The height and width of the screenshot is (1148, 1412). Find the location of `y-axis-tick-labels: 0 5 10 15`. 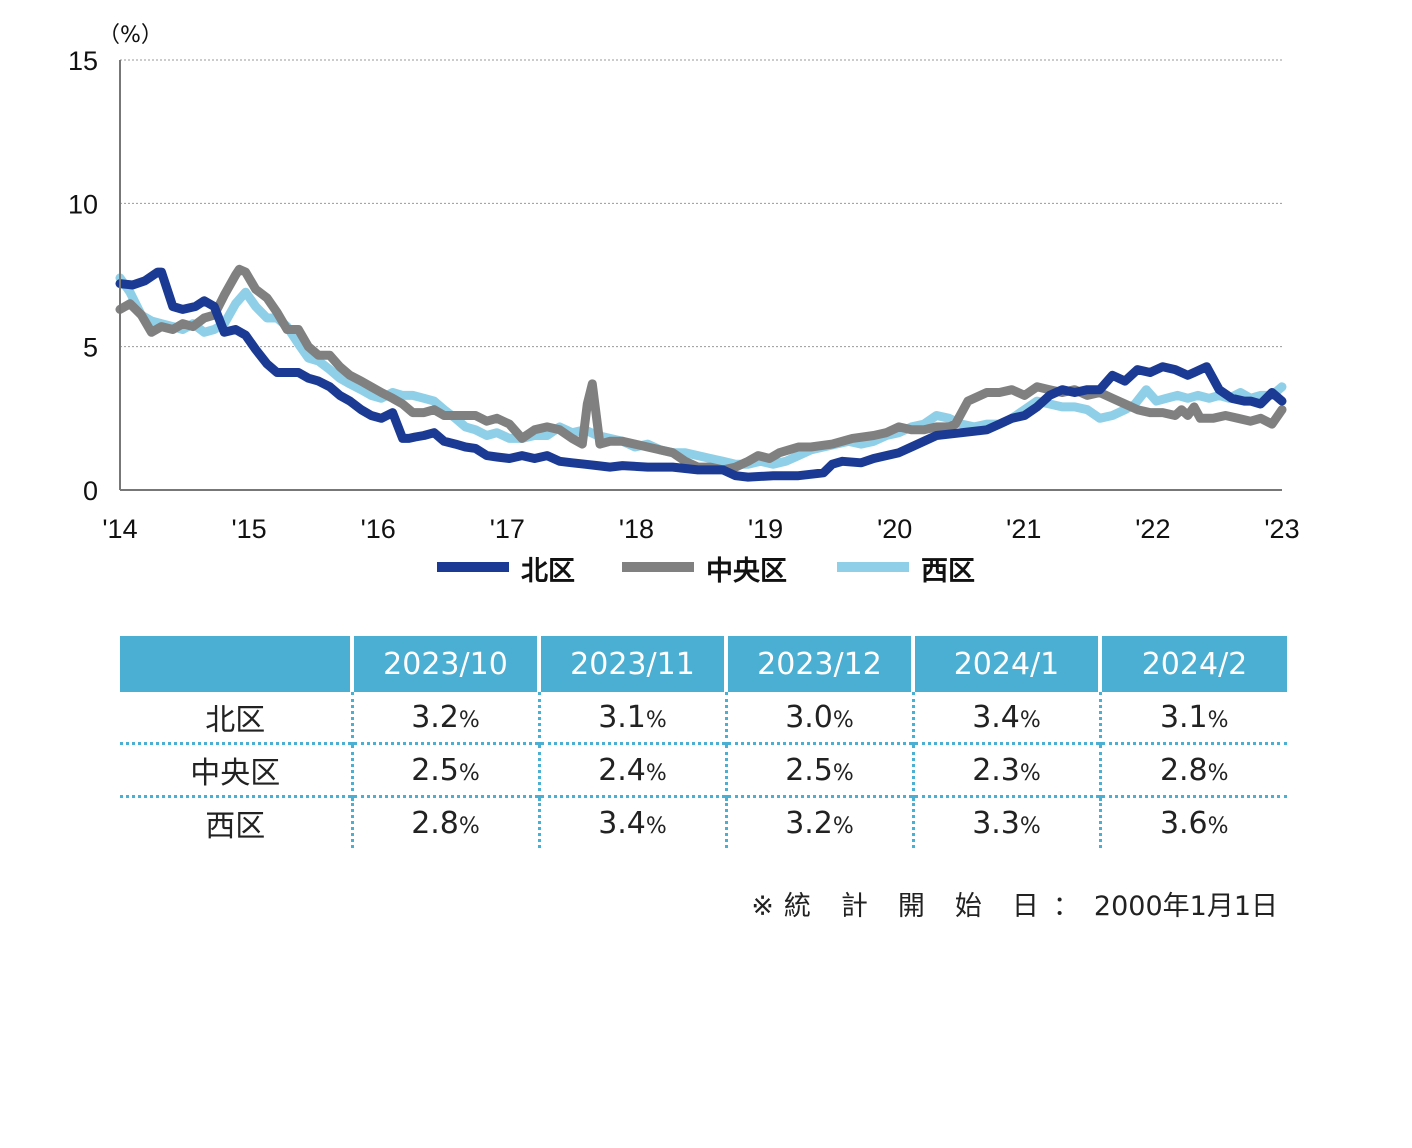

y-axis-tick-labels: 0 5 10 15 is located at coordinates (83, 276).